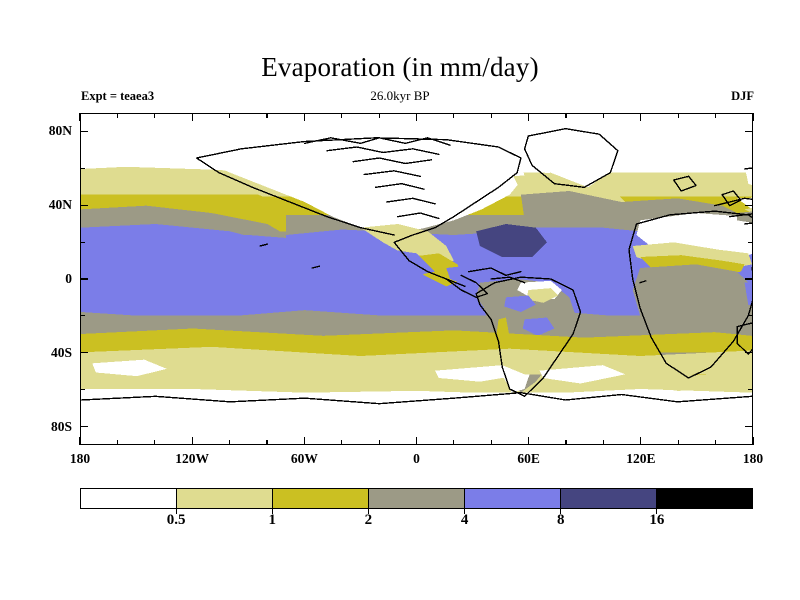  I want to click on x-axis-label: 60W, so click(304, 458).